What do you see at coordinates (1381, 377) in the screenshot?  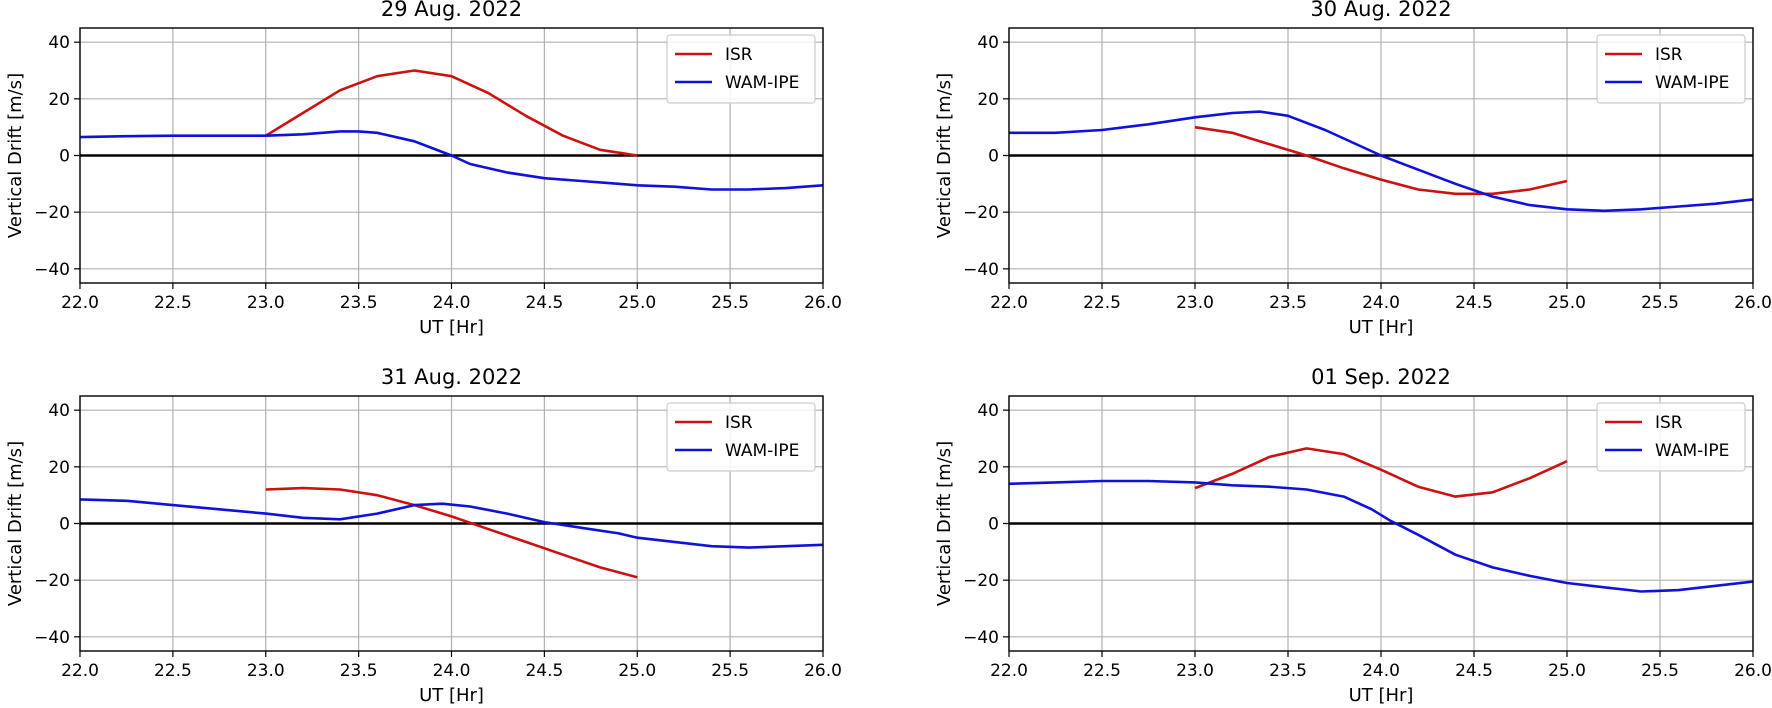 I see `chart-title: 01 Sep. 2022` at bounding box center [1381, 377].